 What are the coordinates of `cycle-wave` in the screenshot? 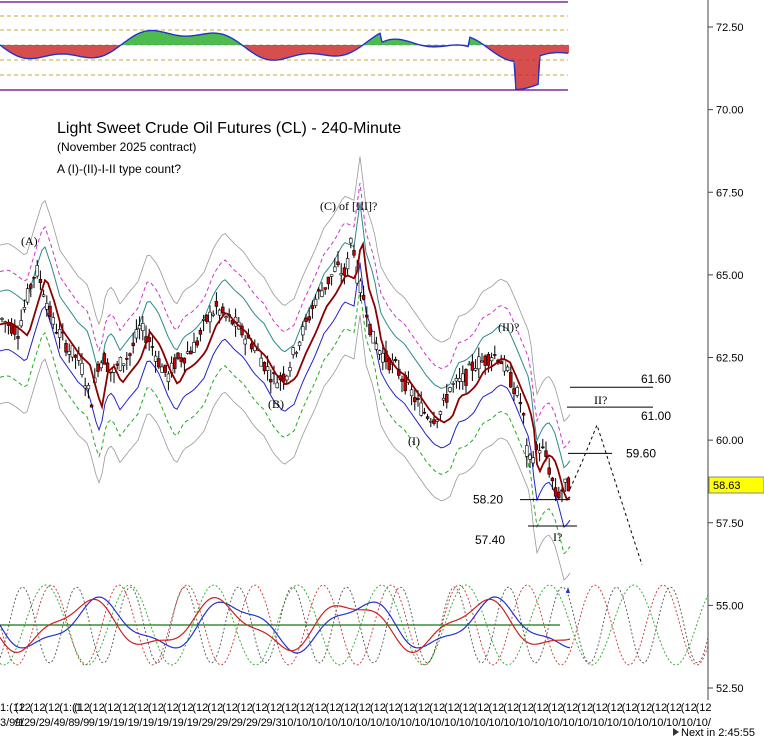 It's located at (354, 625).